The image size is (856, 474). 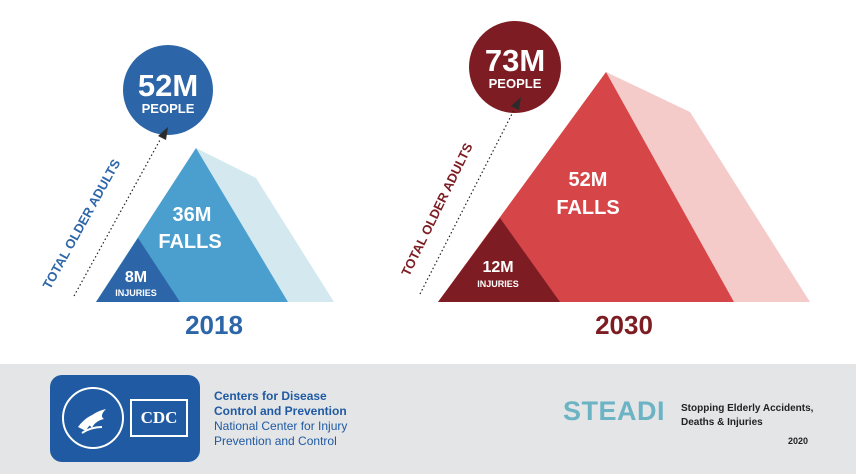 What do you see at coordinates (497, 267) in the screenshot?
I see `injuries-value-2030: 12M` at bounding box center [497, 267].